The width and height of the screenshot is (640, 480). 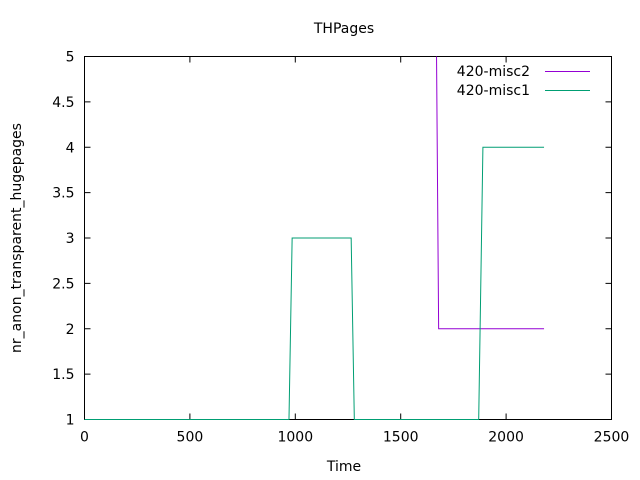 What do you see at coordinates (63, 194) in the screenshot?
I see `y-tick-label: 3.5` at bounding box center [63, 194].